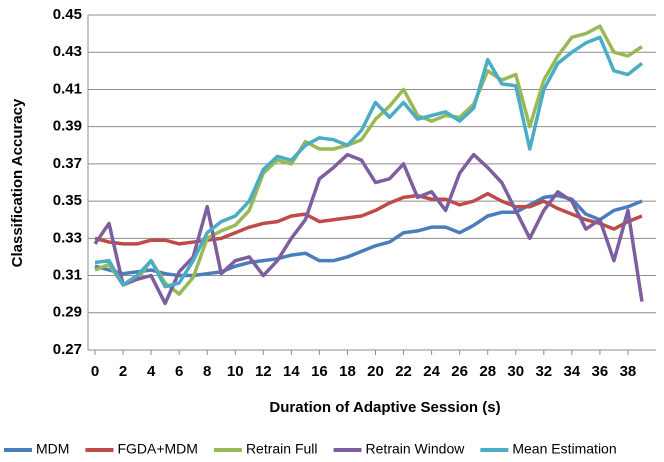 The height and width of the screenshot is (462, 664). Describe the element at coordinates (207, 371) in the screenshot. I see `x-tick-label: 8` at that location.